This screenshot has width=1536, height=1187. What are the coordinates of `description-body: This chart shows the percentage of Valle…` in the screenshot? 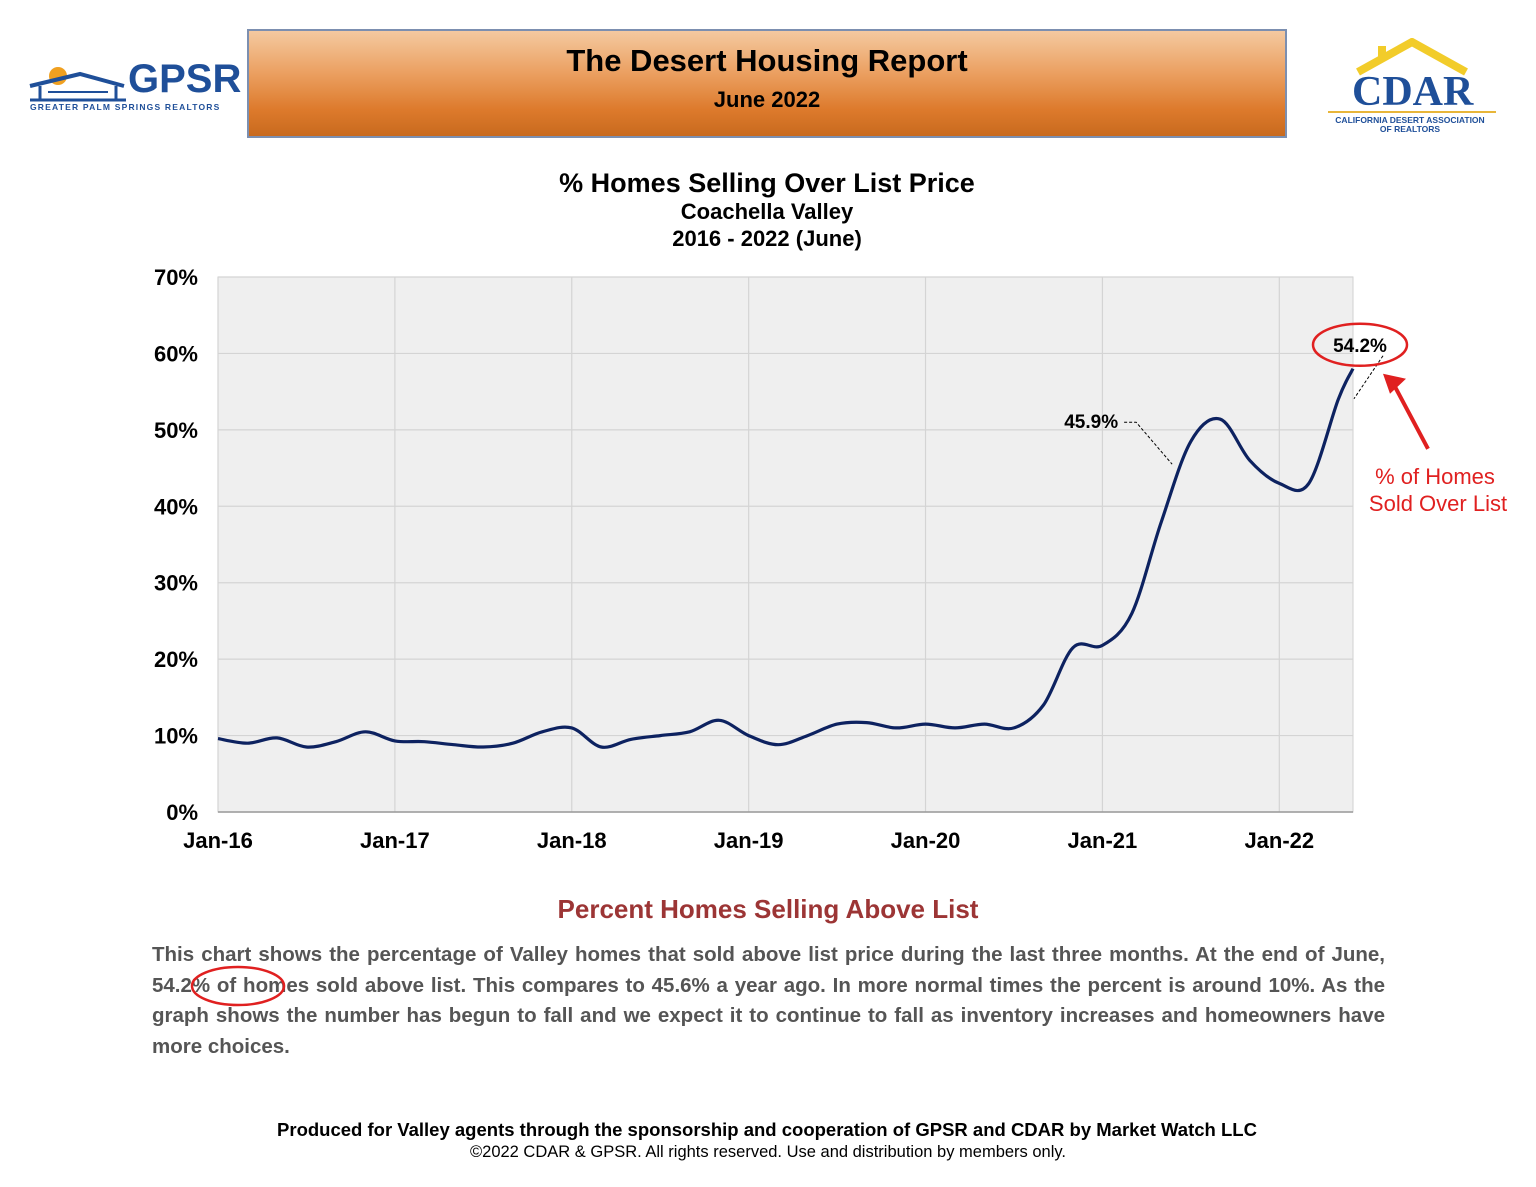 It's located at (768, 1000).